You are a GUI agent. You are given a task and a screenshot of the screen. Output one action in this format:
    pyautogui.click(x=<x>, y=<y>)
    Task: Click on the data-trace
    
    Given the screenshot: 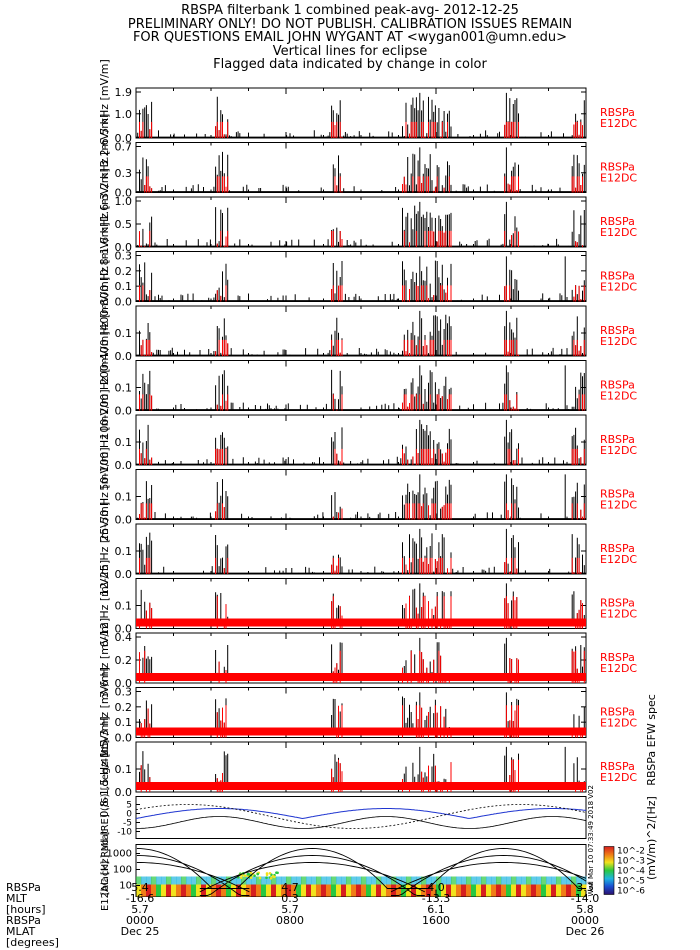 What is the action you would take?
    pyautogui.click(x=361, y=496)
    